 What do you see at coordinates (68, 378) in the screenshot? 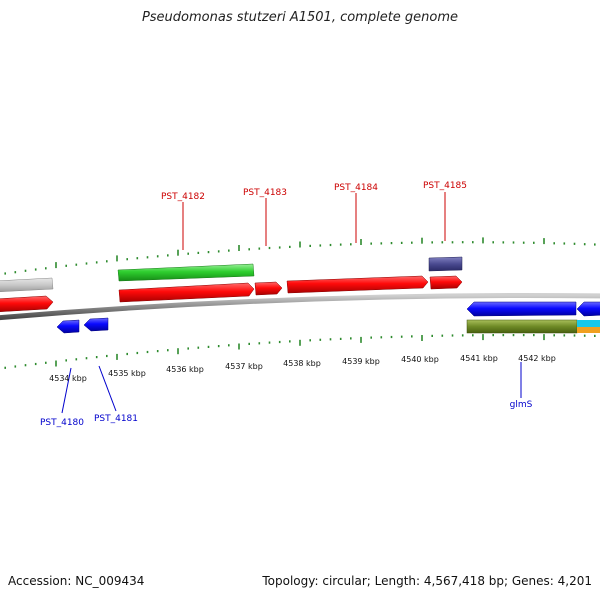
I see `axis-label: 4534 kbp` at bounding box center [68, 378].